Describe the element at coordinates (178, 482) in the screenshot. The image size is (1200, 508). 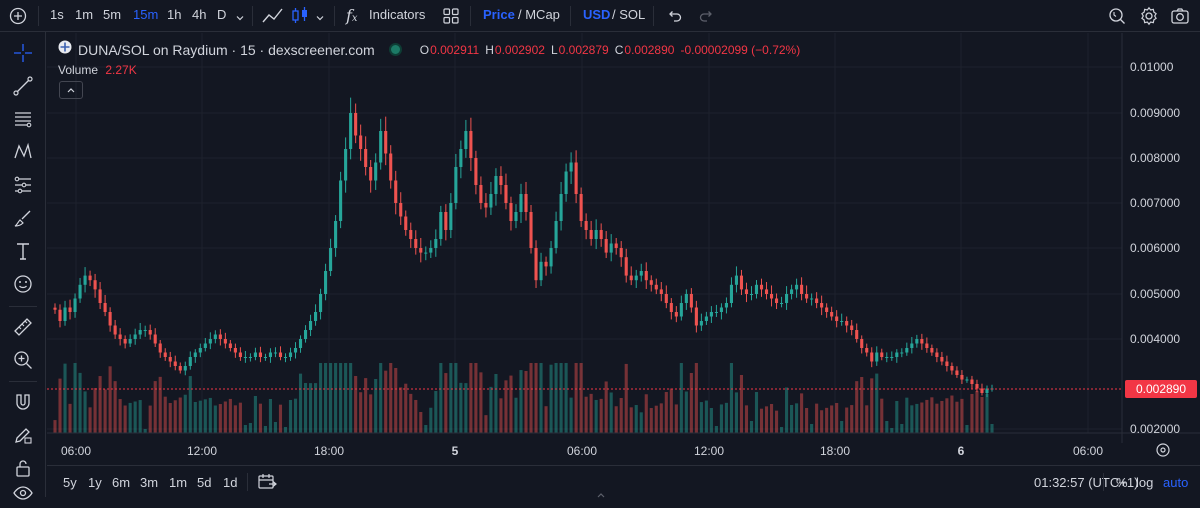
I see `range-1m: 1m` at that location.